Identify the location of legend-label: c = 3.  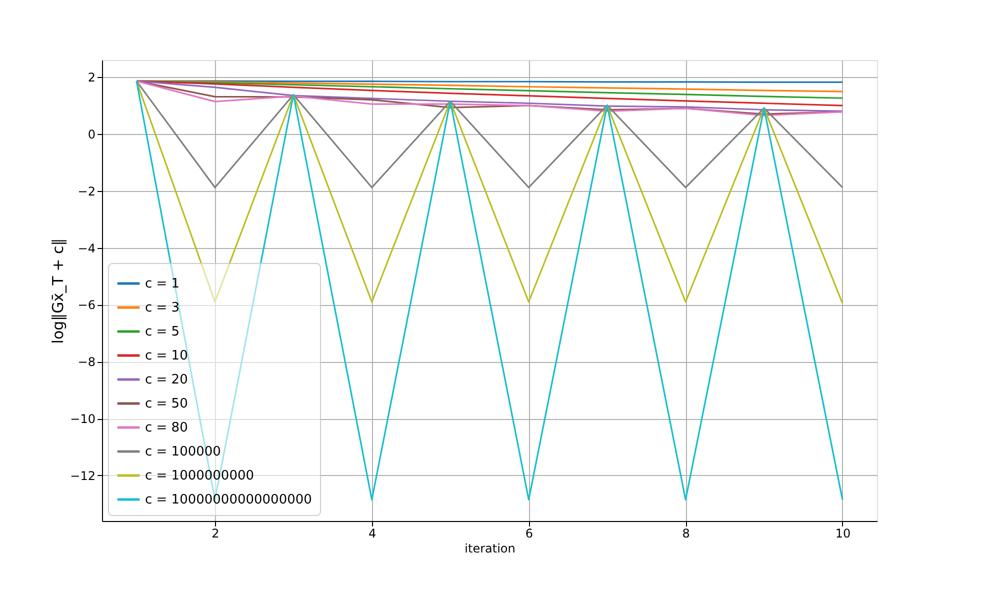
(162, 308).